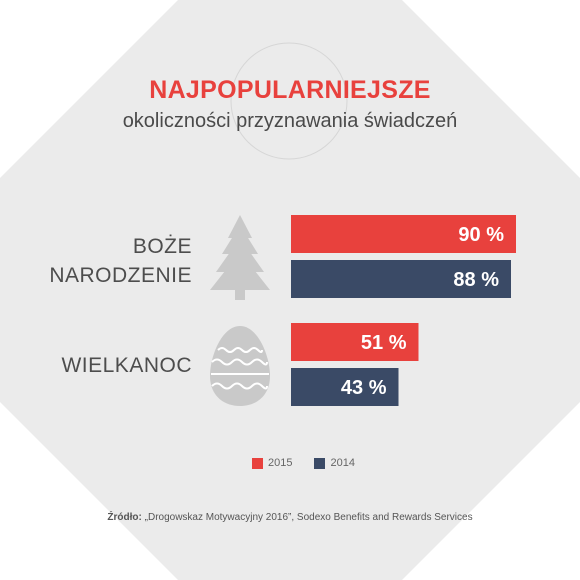  I want to click on category-label-easter: WIELKANOC, so click(126, 365).